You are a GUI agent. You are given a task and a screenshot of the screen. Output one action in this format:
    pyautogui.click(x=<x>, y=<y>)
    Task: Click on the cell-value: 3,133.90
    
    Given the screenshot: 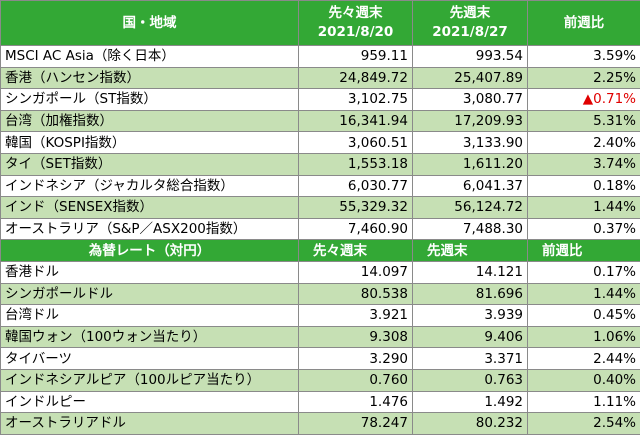 What is the action you would take?
    pyautogui.click(x=470, y=142)
    